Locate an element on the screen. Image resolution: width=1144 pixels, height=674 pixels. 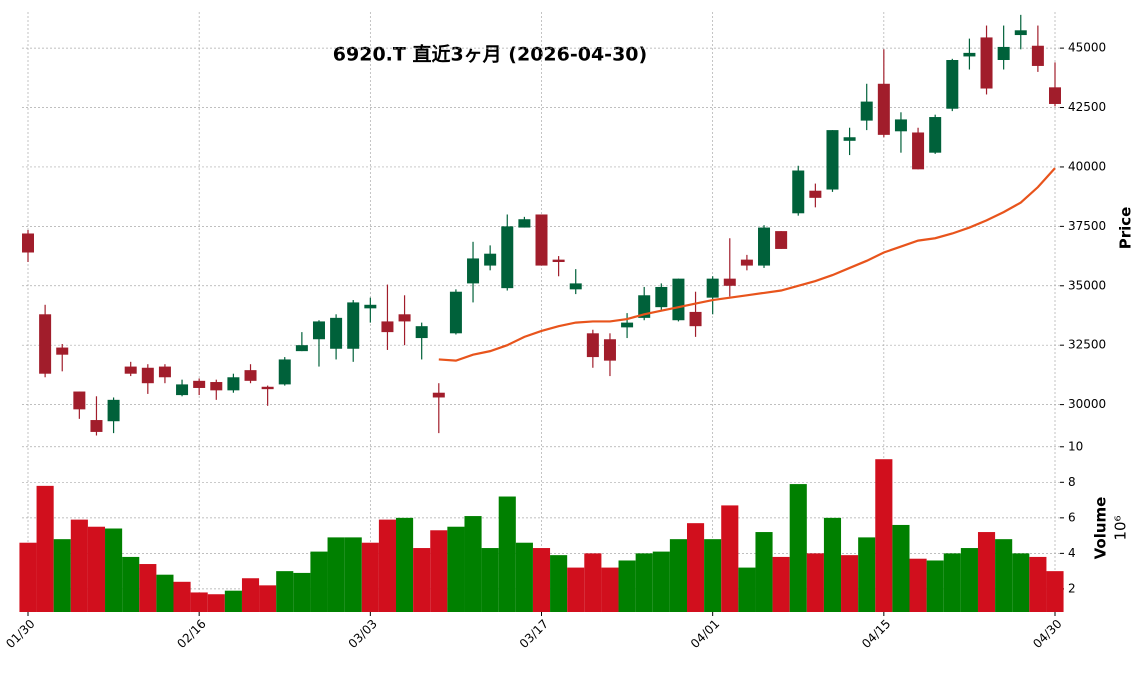
chart-title: 6920.T 直近3ヶ月 (2026-04-30) is located at coordinates (490, 54).